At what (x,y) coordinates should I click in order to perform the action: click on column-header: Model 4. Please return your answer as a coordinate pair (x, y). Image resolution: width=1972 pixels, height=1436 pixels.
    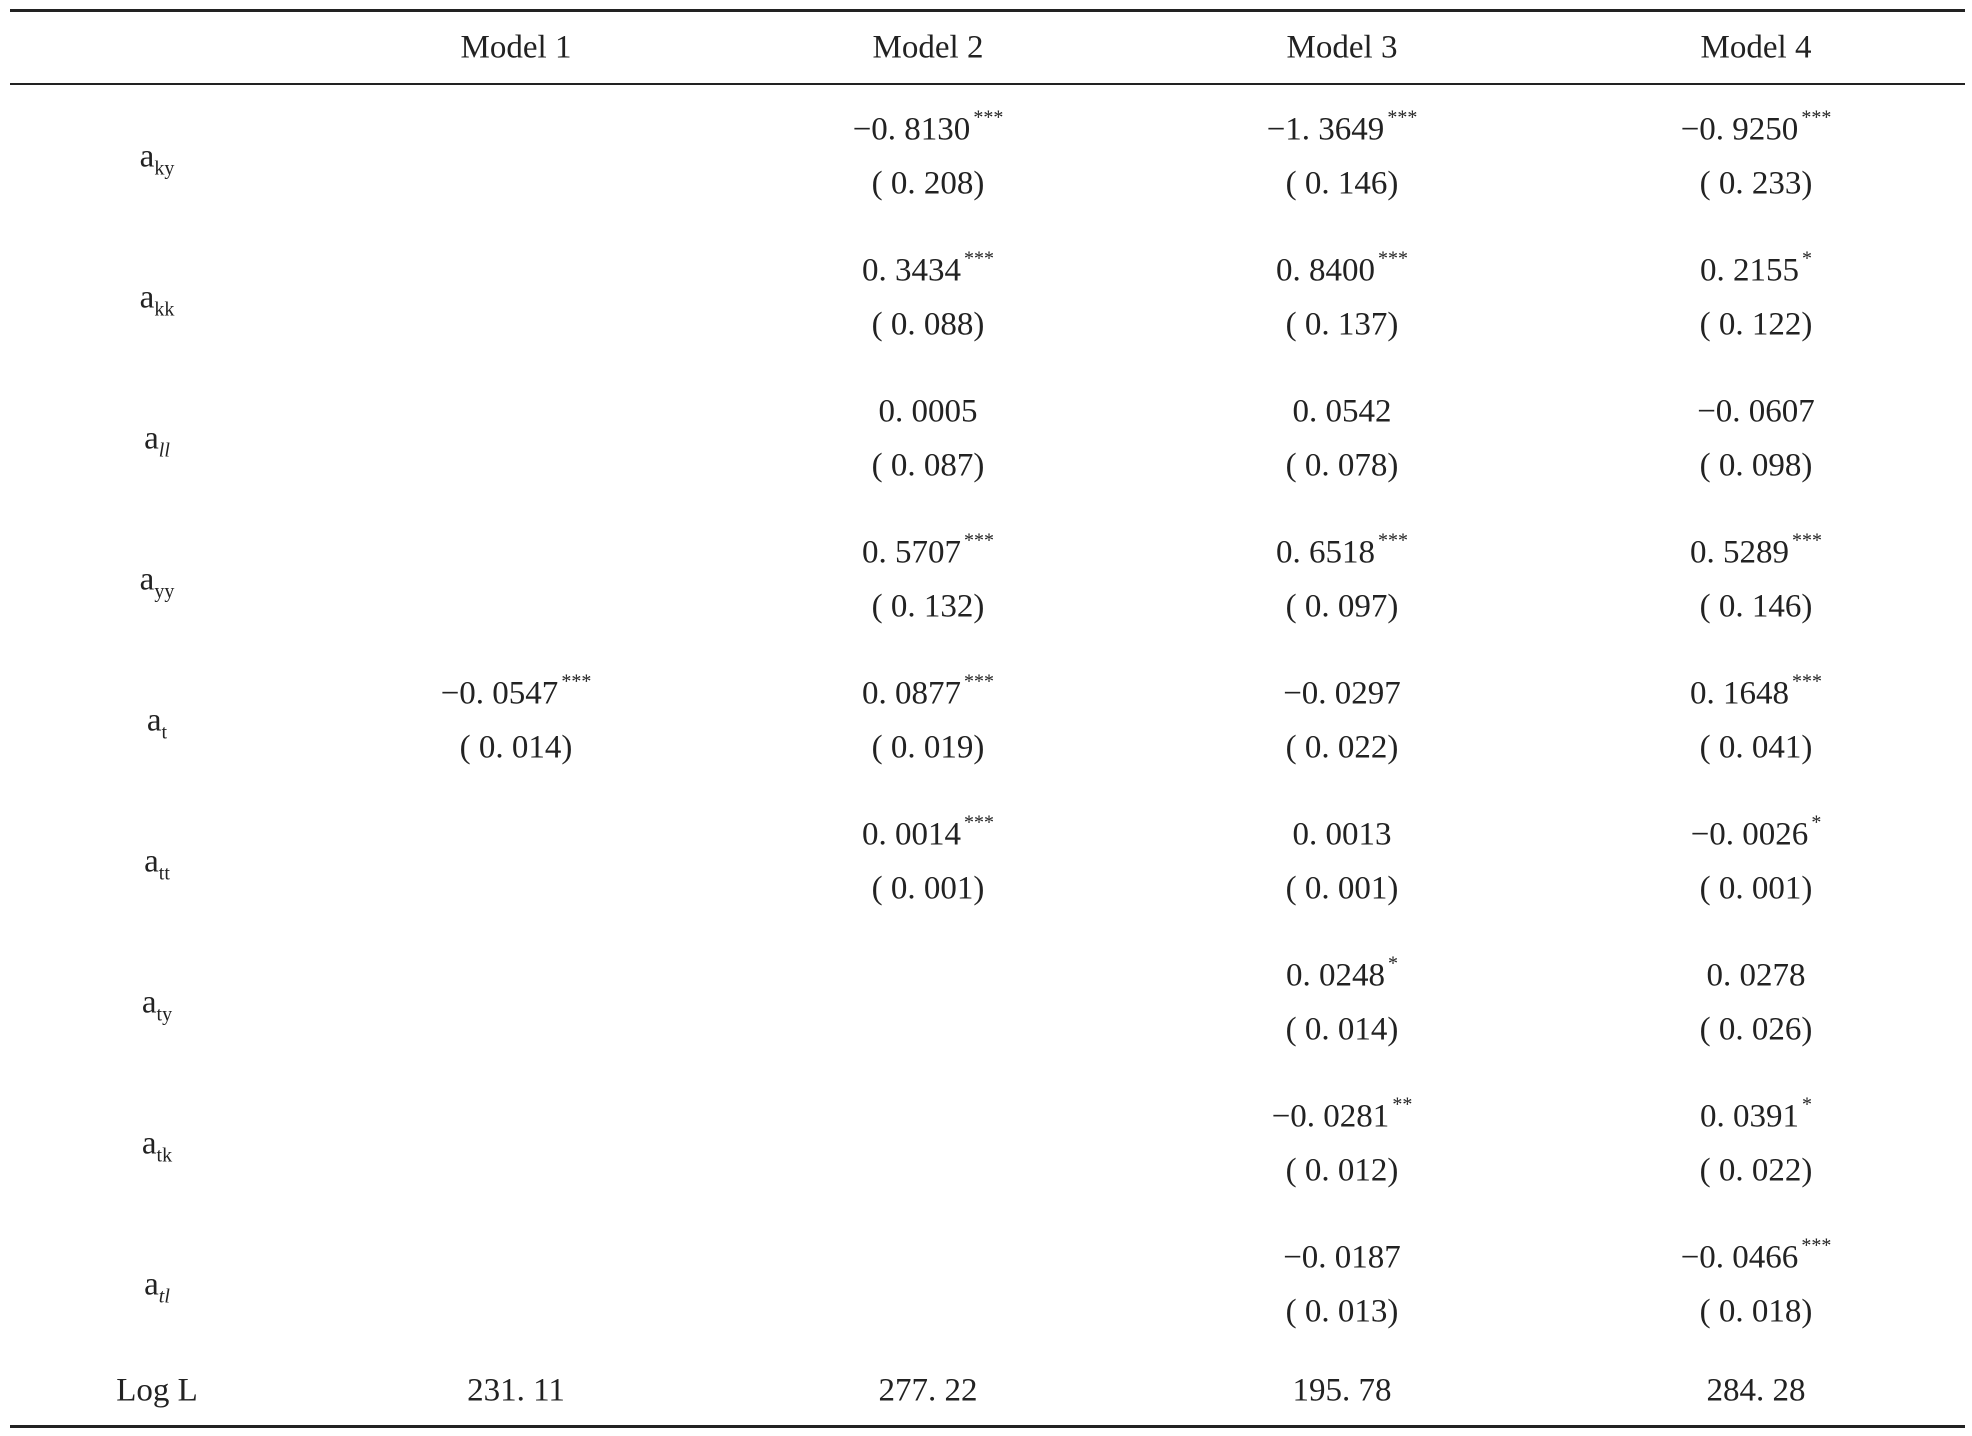
    Looking at the image, I should click on (1756, 47).